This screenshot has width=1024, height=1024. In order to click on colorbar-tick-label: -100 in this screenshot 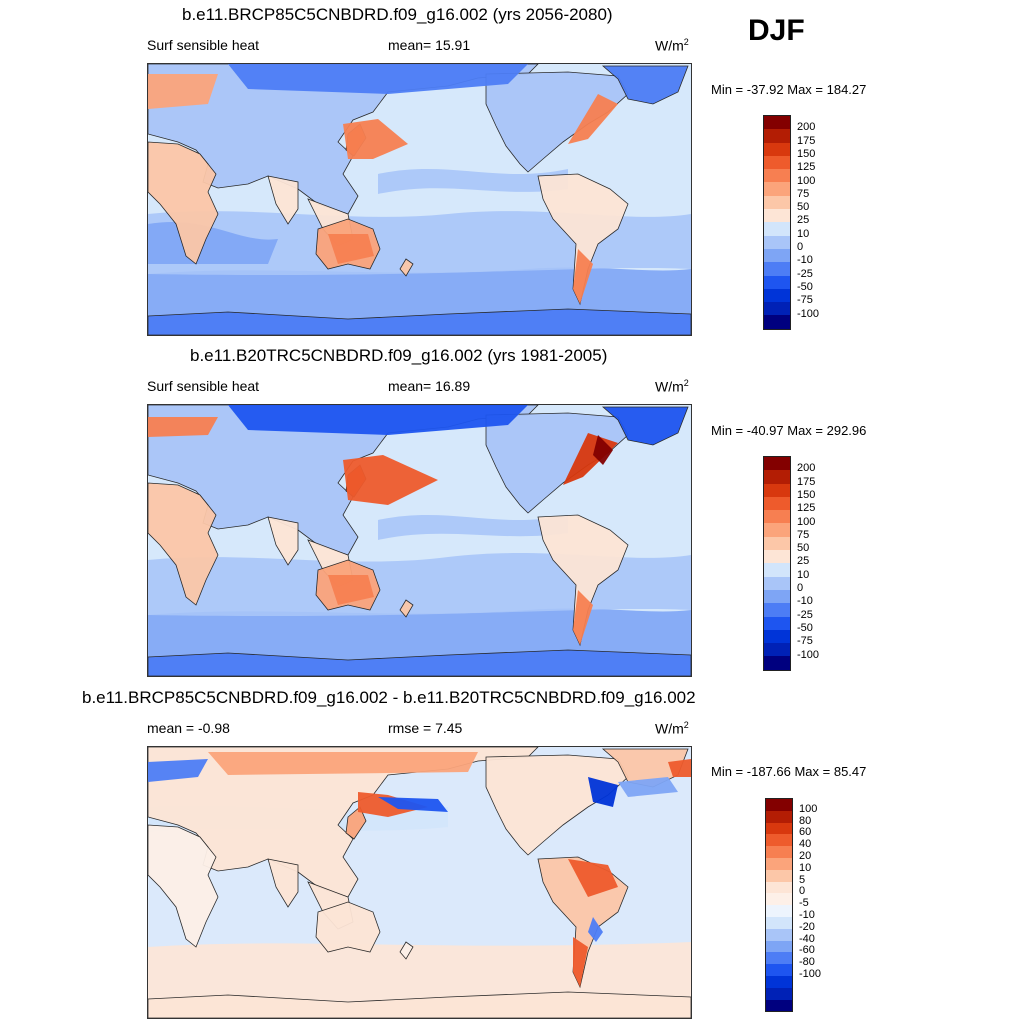, I will do `click(810, 974)`.